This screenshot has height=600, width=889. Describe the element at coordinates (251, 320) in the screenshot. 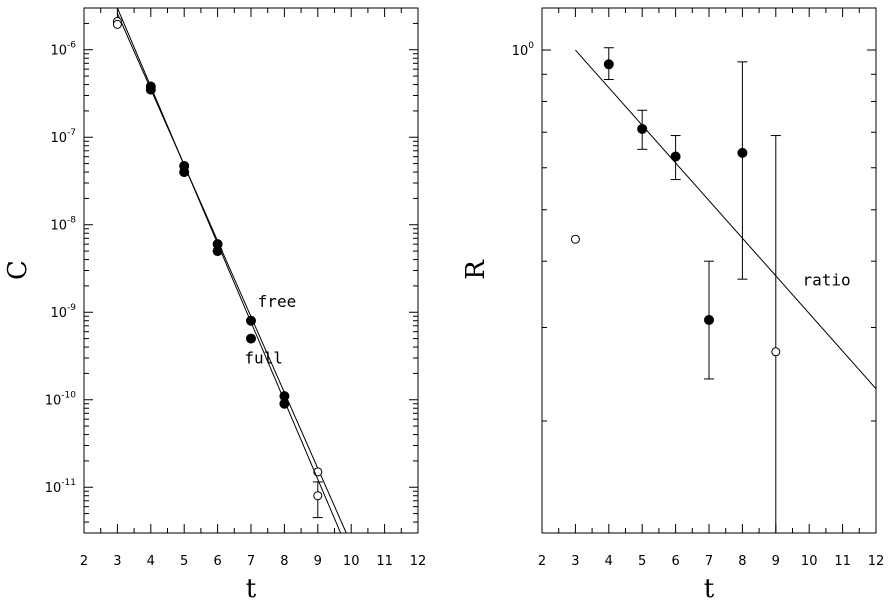

I see `free-point` at that location.